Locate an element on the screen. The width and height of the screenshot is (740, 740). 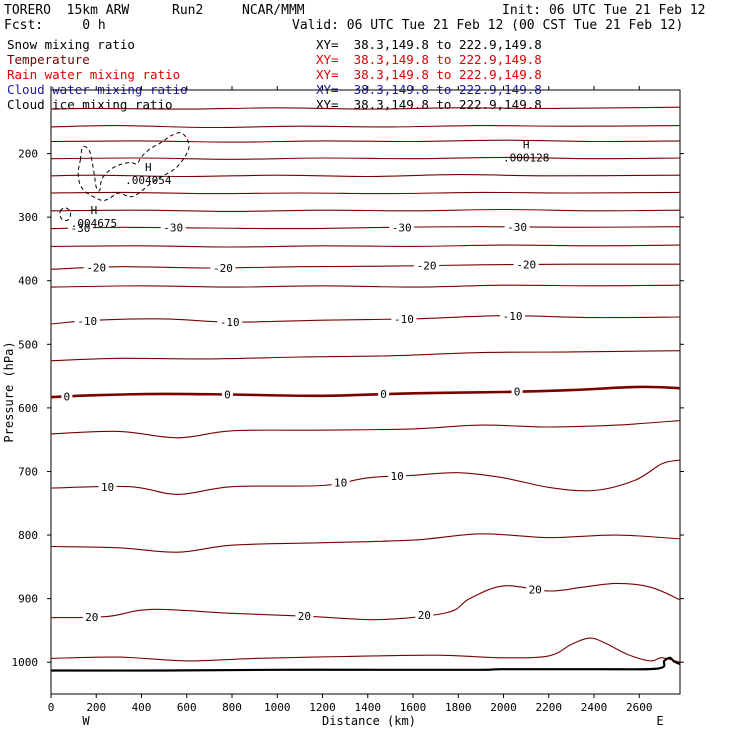
terrain-profile is located at coordinates (365, 664).